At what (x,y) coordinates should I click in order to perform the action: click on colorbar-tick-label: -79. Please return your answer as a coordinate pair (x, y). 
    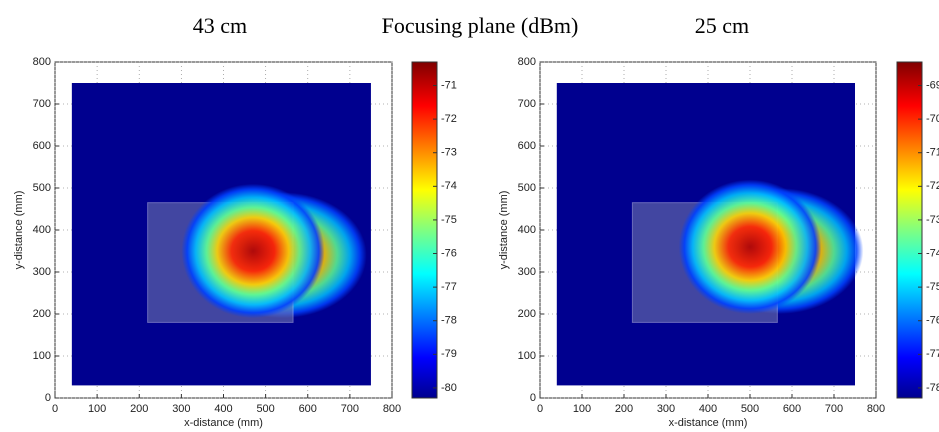
    Looking at the image, I should click on (449, 354).